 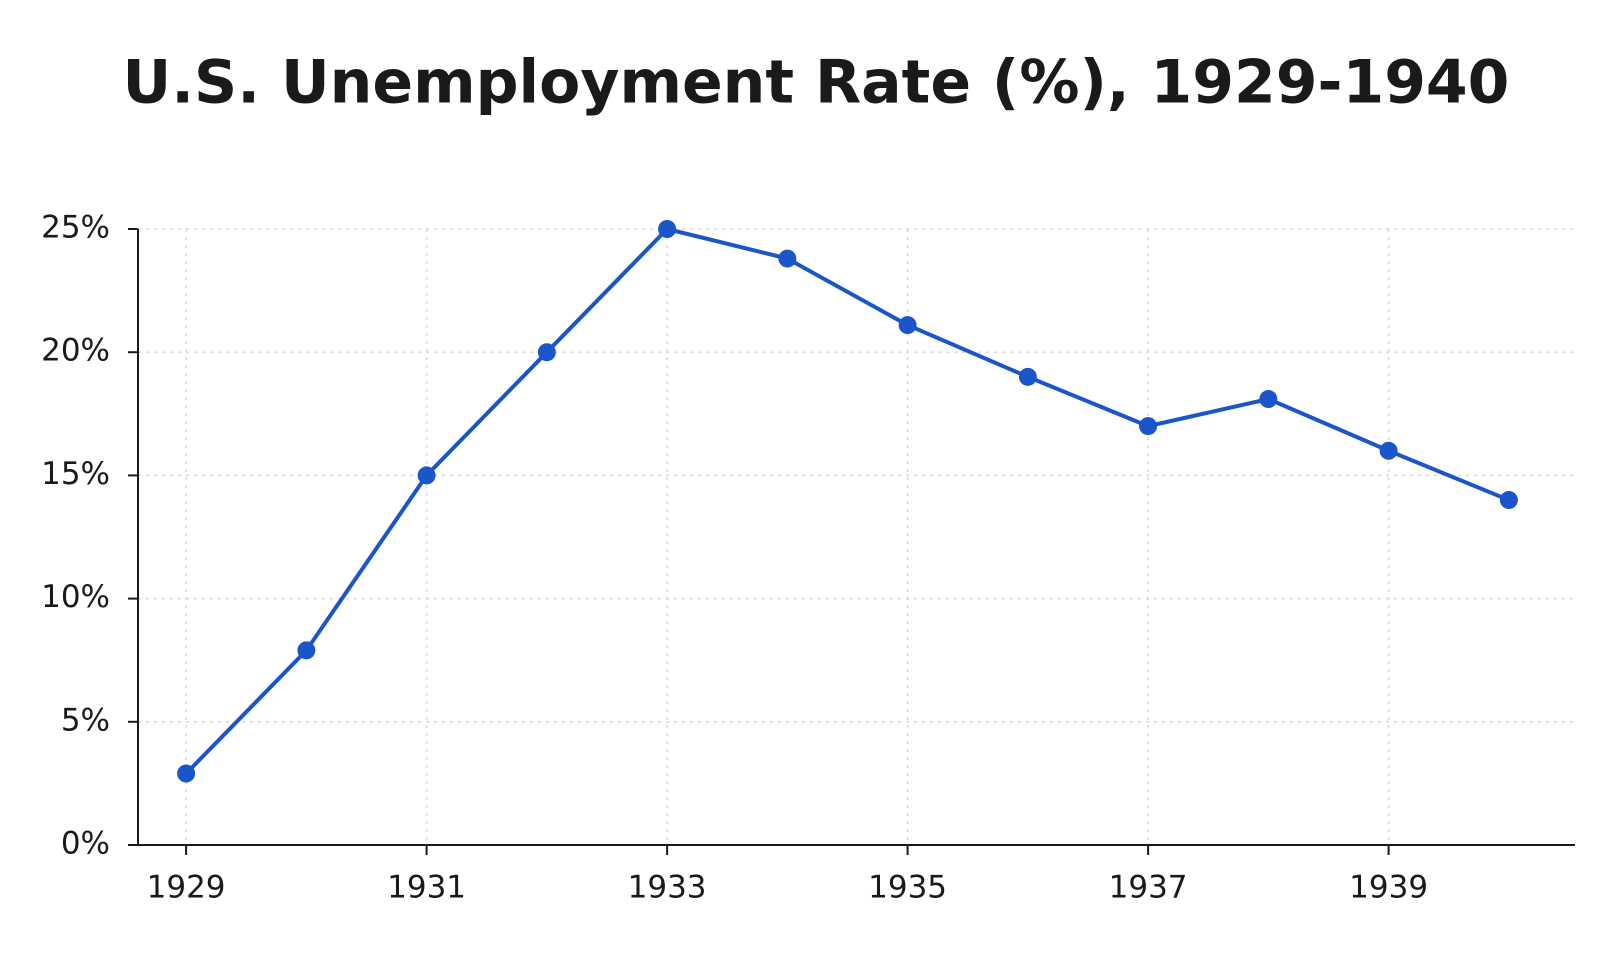 I want to click on x-tick-label: 1933, so click(x=667, y=888).